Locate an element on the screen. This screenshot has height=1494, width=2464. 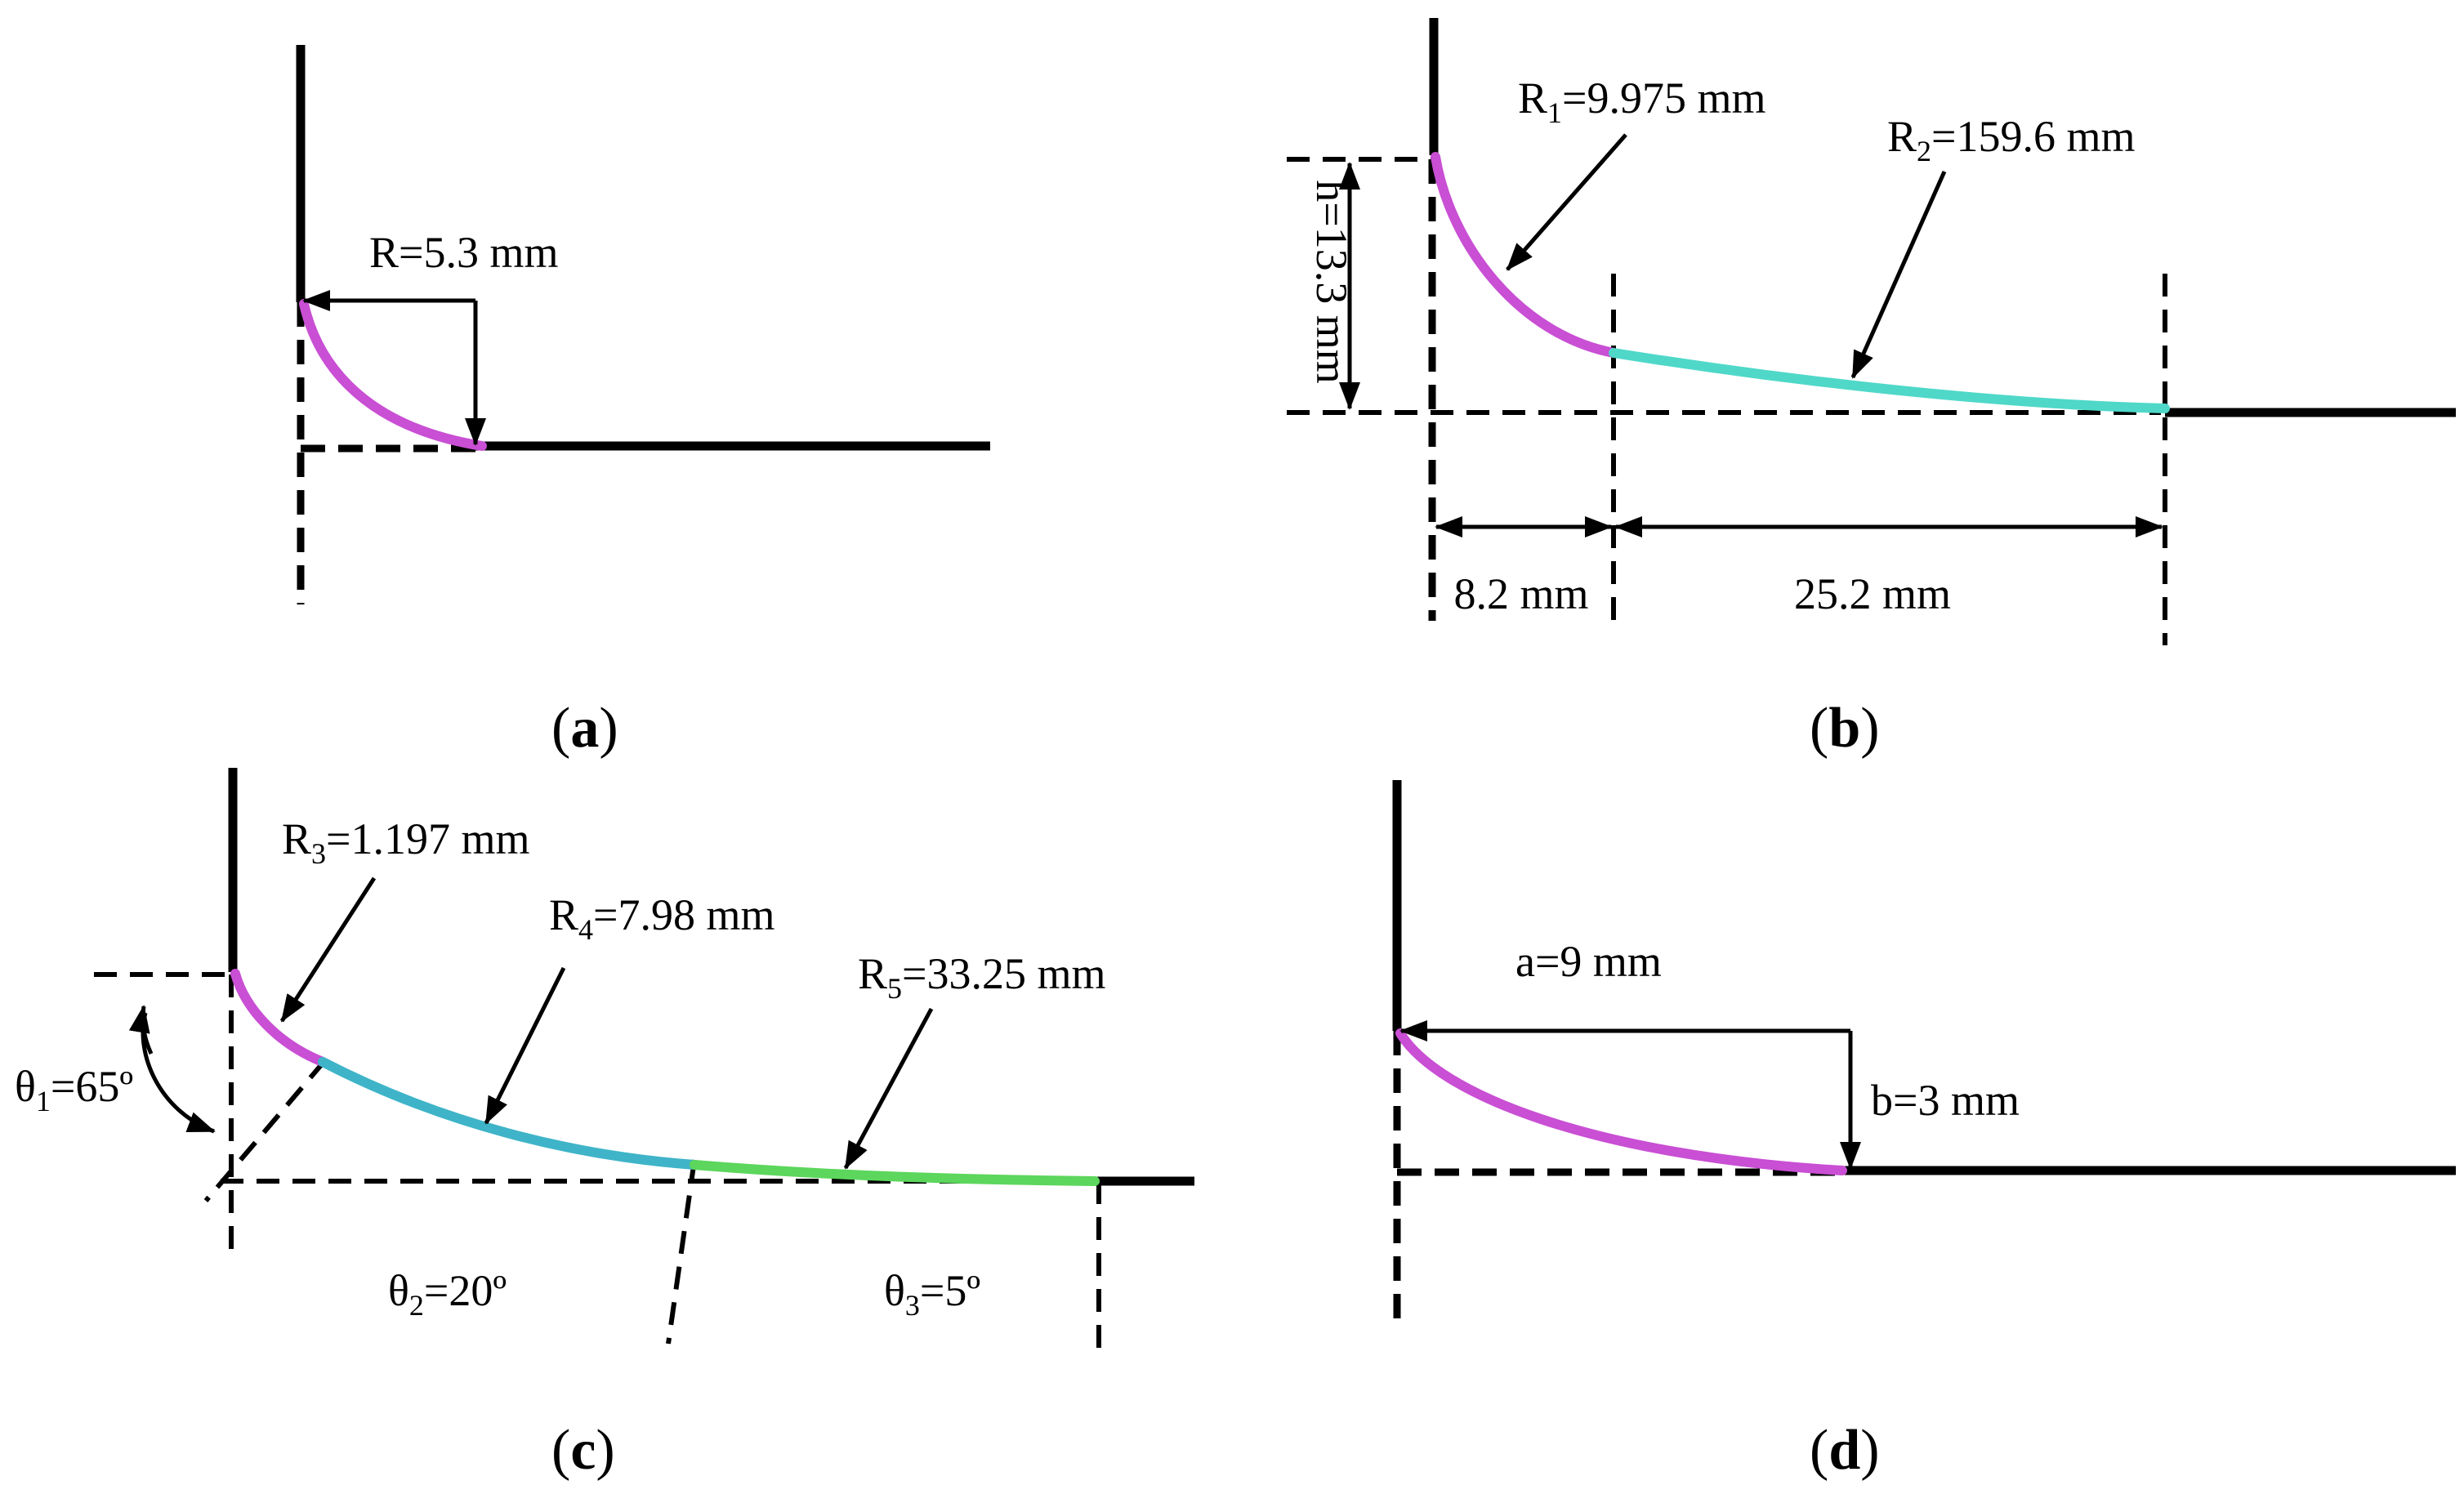
panel-c-r3-leader is located at coordinates (328, 949).